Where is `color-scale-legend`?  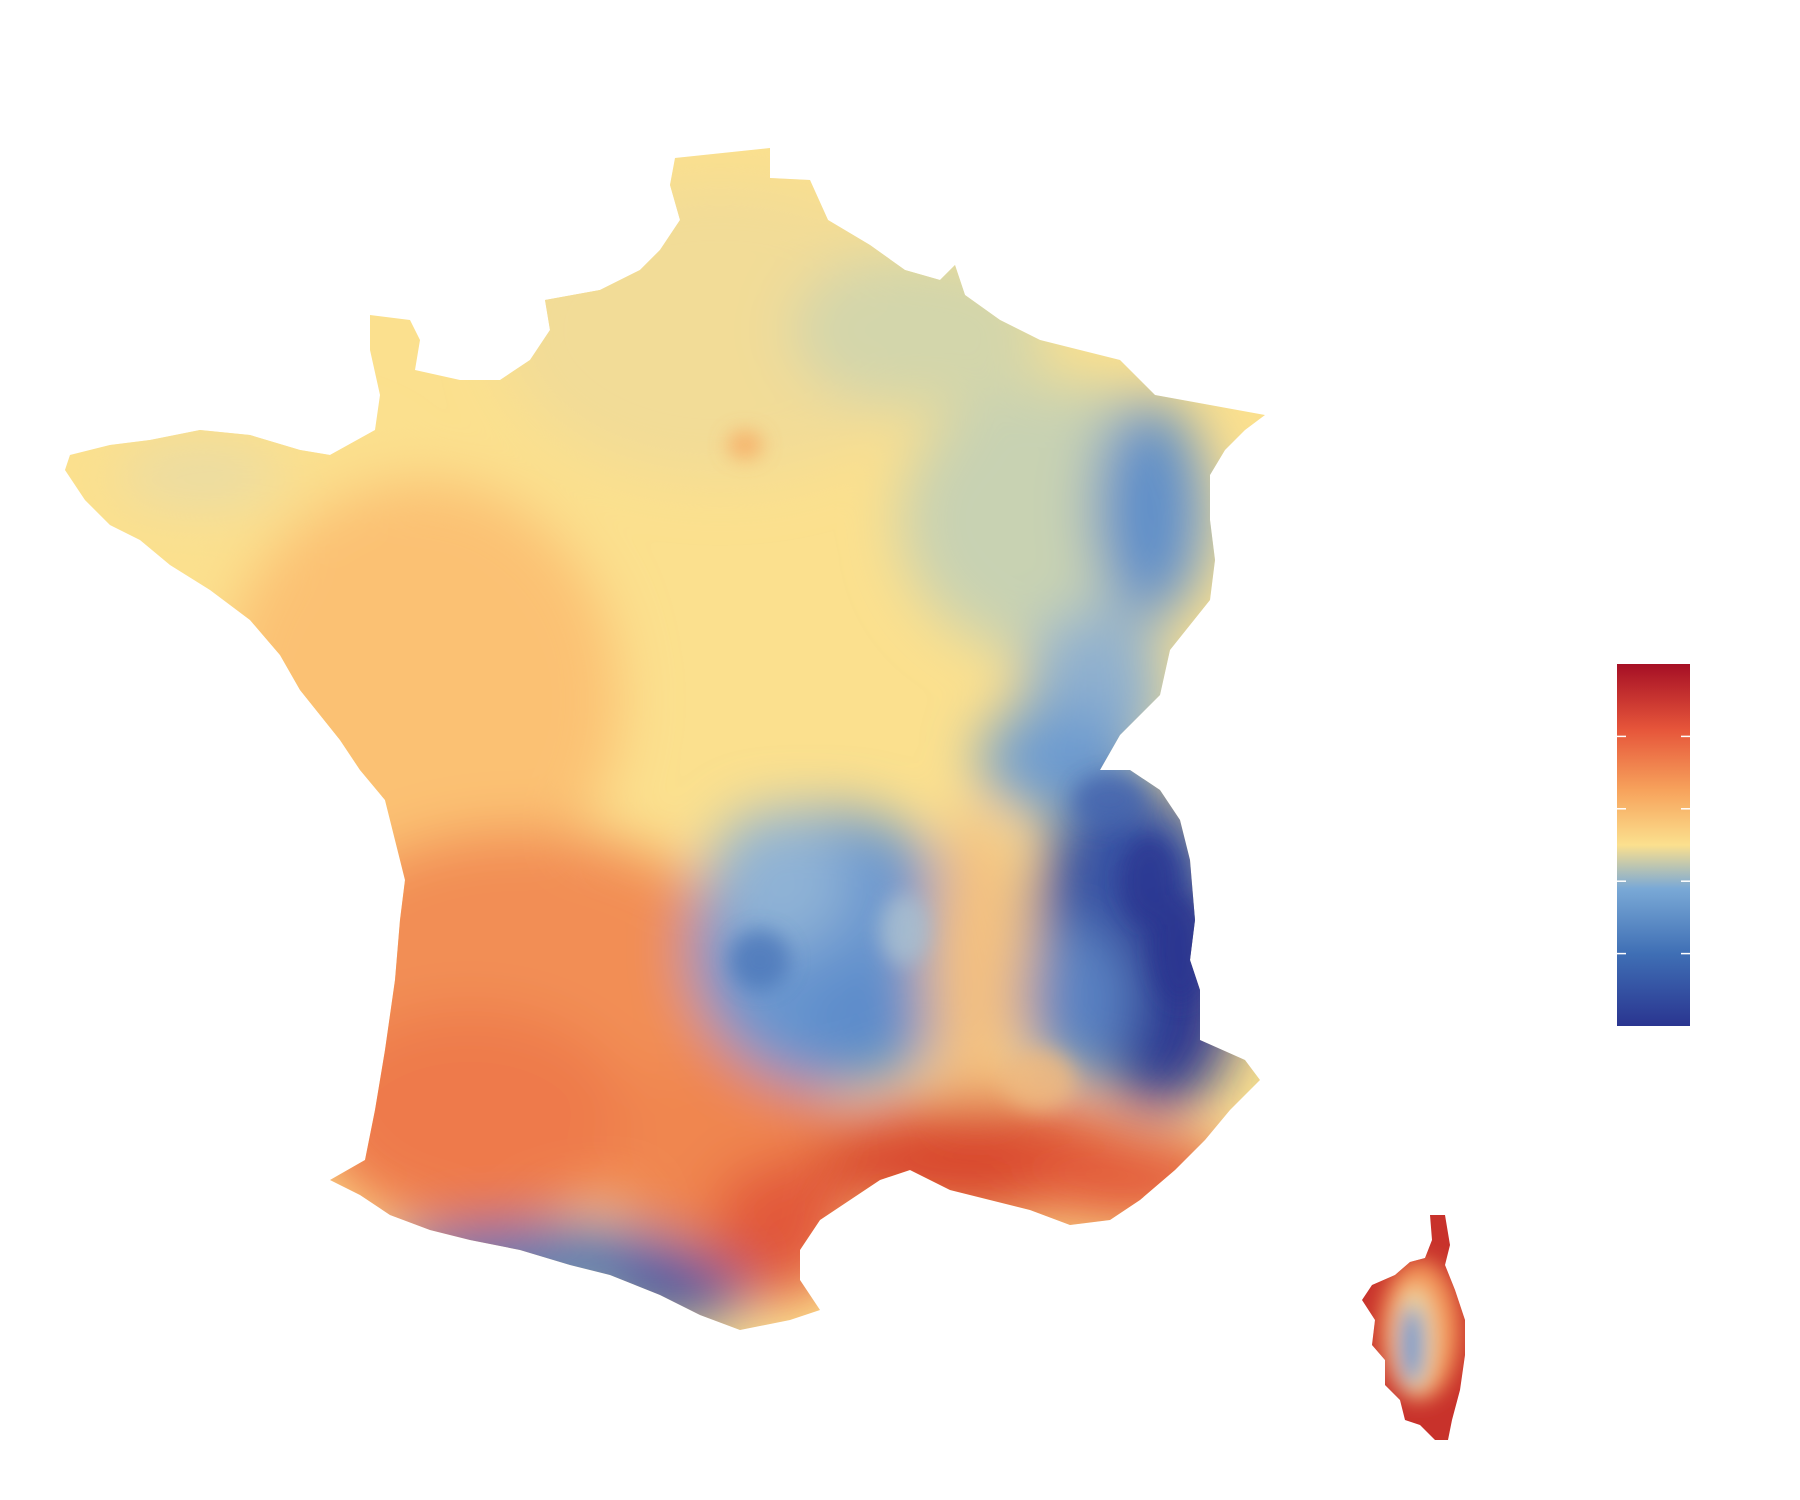 color-scale-legend is located at coordinates (1653, 845).